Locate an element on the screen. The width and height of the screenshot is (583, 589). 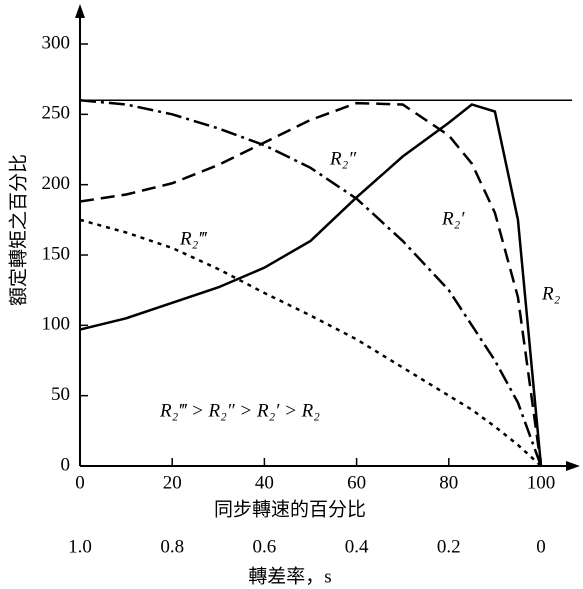
curve-label: R₂‴ is located at coordinates (193, 238).